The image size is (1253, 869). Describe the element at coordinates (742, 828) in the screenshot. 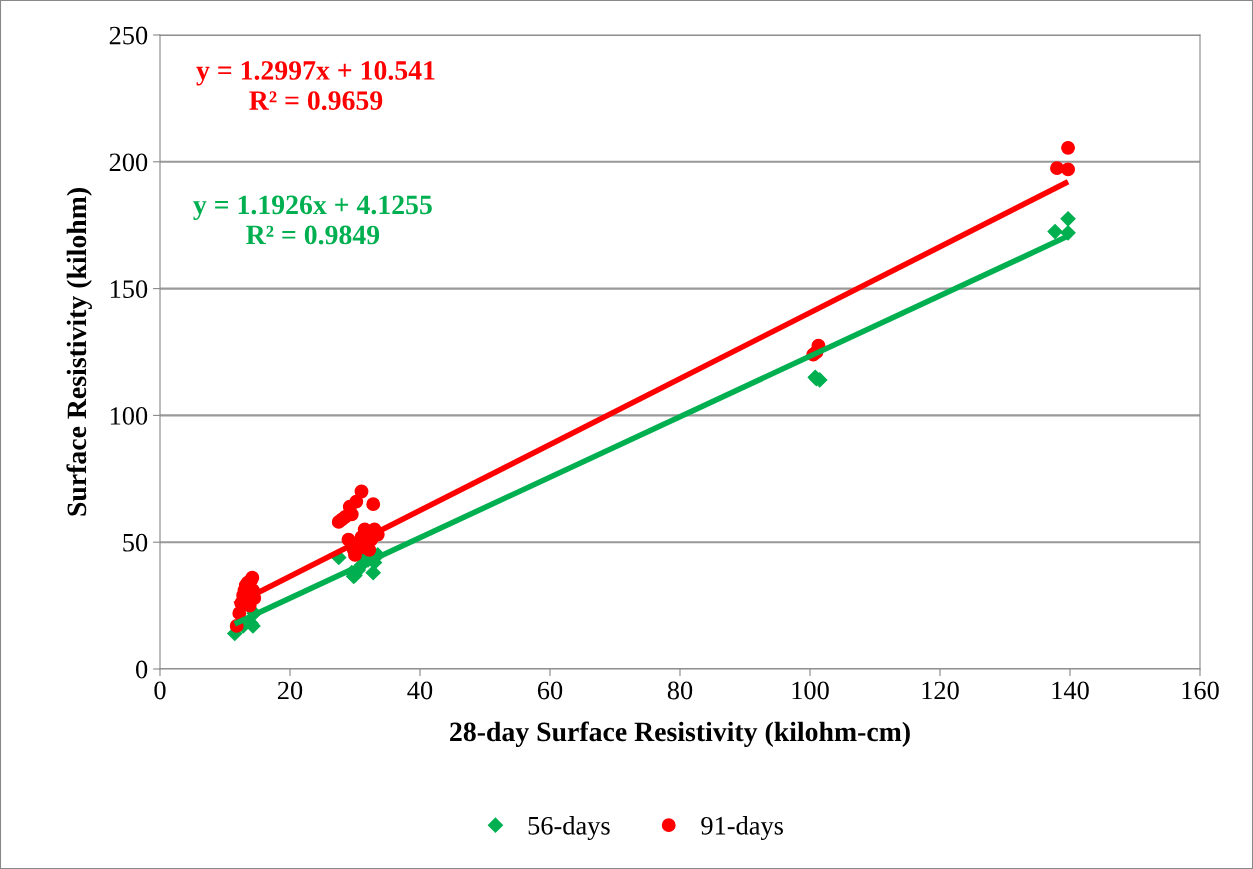

I see `legend-label: 91-days` at that location.